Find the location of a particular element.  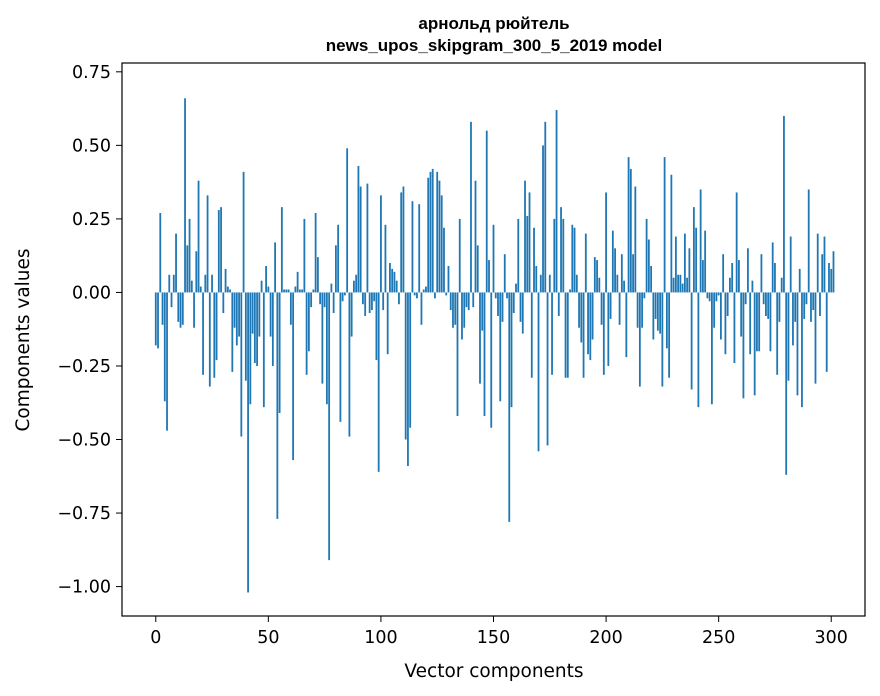

chart-subtitle: news_upos_skipgram_300_5_2019 model is located at coordinates (494, 45).